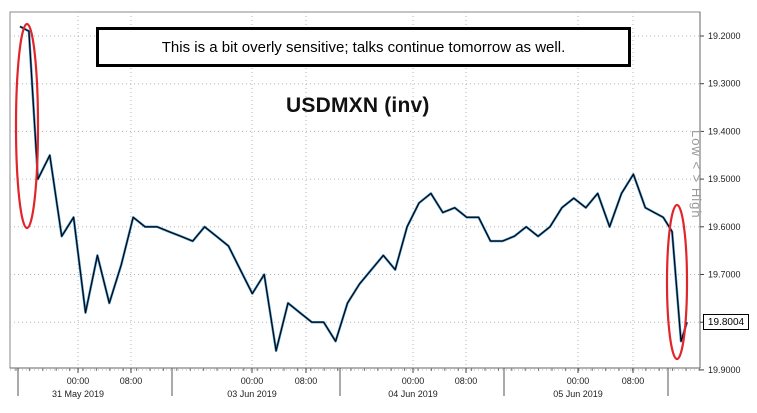  What do you see at coordinates (724, 275) in the screenshot?
I see `y-tick-label: 19.7000` at bounding box center [724, 275].